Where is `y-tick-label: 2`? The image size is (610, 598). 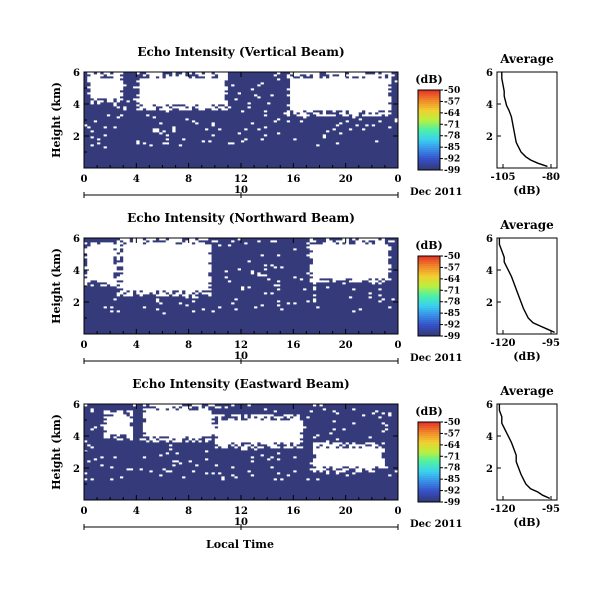 y-tick-label: 2 is located at coordinates (76, 137).